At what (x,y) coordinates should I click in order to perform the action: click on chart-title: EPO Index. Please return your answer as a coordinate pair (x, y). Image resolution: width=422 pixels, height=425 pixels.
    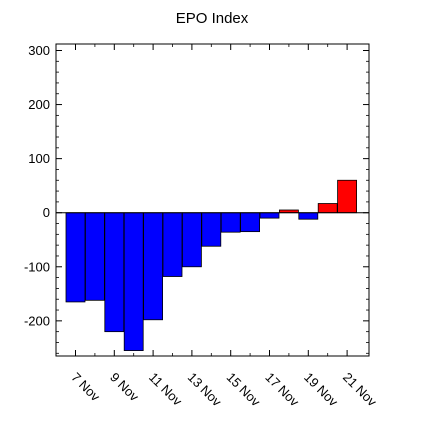
    Looking at the image, I should click on (212, 18).